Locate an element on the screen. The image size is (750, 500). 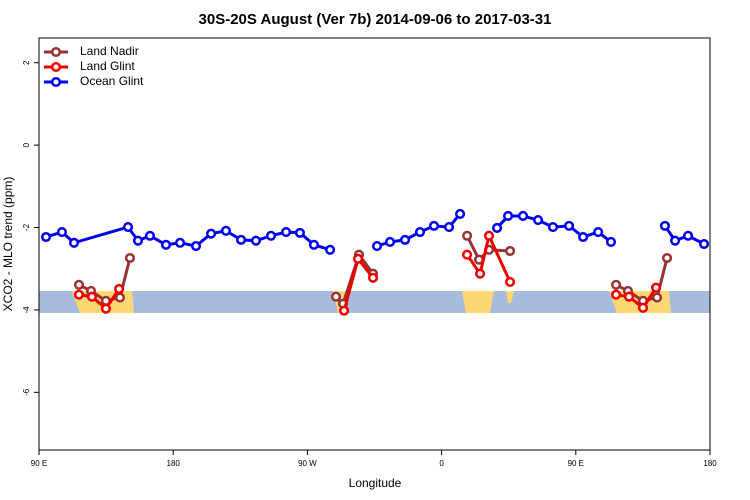
x-axis-label: Longitude is located at coordinates (375, 483).